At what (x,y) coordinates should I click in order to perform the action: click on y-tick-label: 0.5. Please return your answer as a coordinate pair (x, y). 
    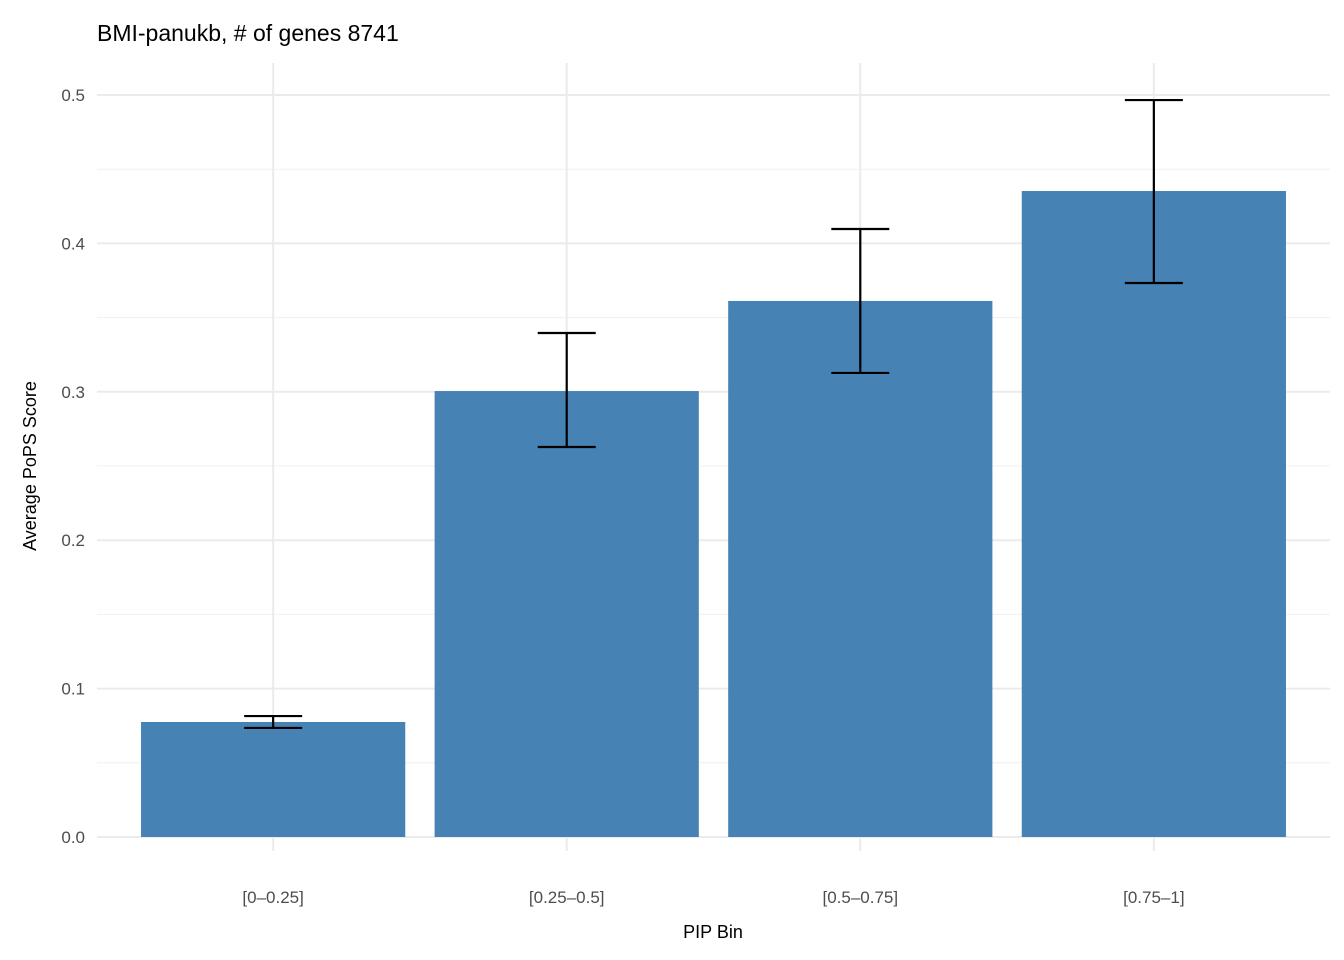
    Looking at the image, I should click on (73, 95).